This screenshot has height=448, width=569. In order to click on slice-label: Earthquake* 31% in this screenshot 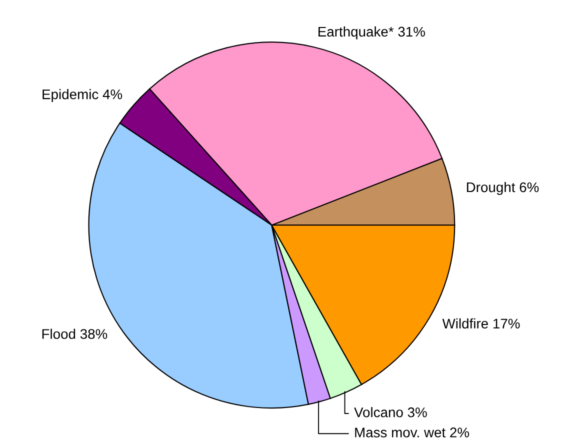, I will do `click(371, 33)`.